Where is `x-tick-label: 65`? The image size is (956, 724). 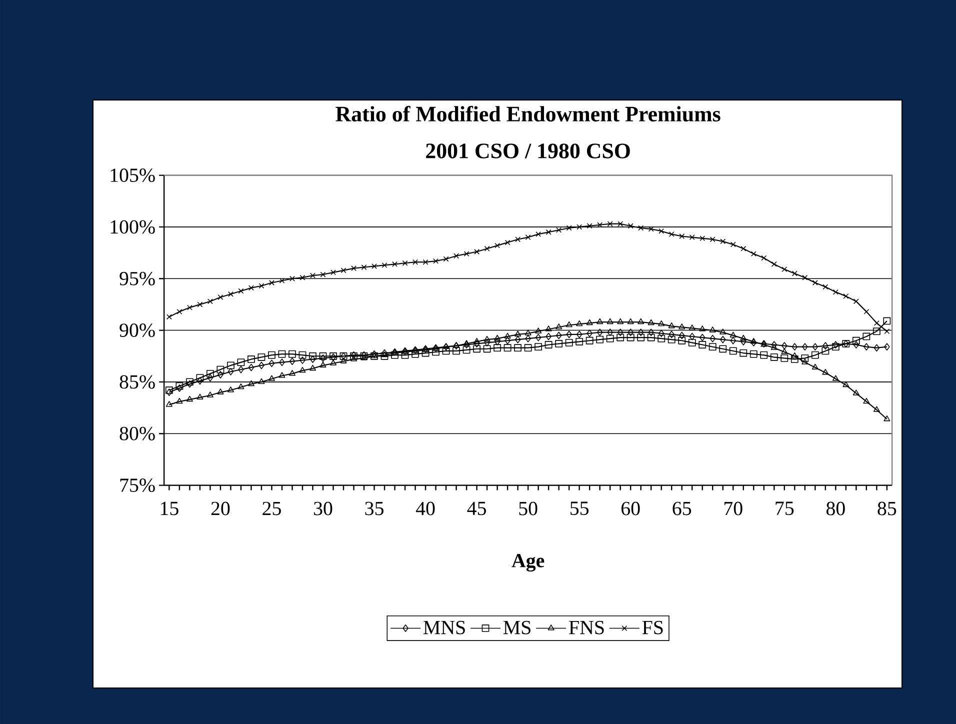
x-tick-label: 65 is located at coordinates (682, 509).